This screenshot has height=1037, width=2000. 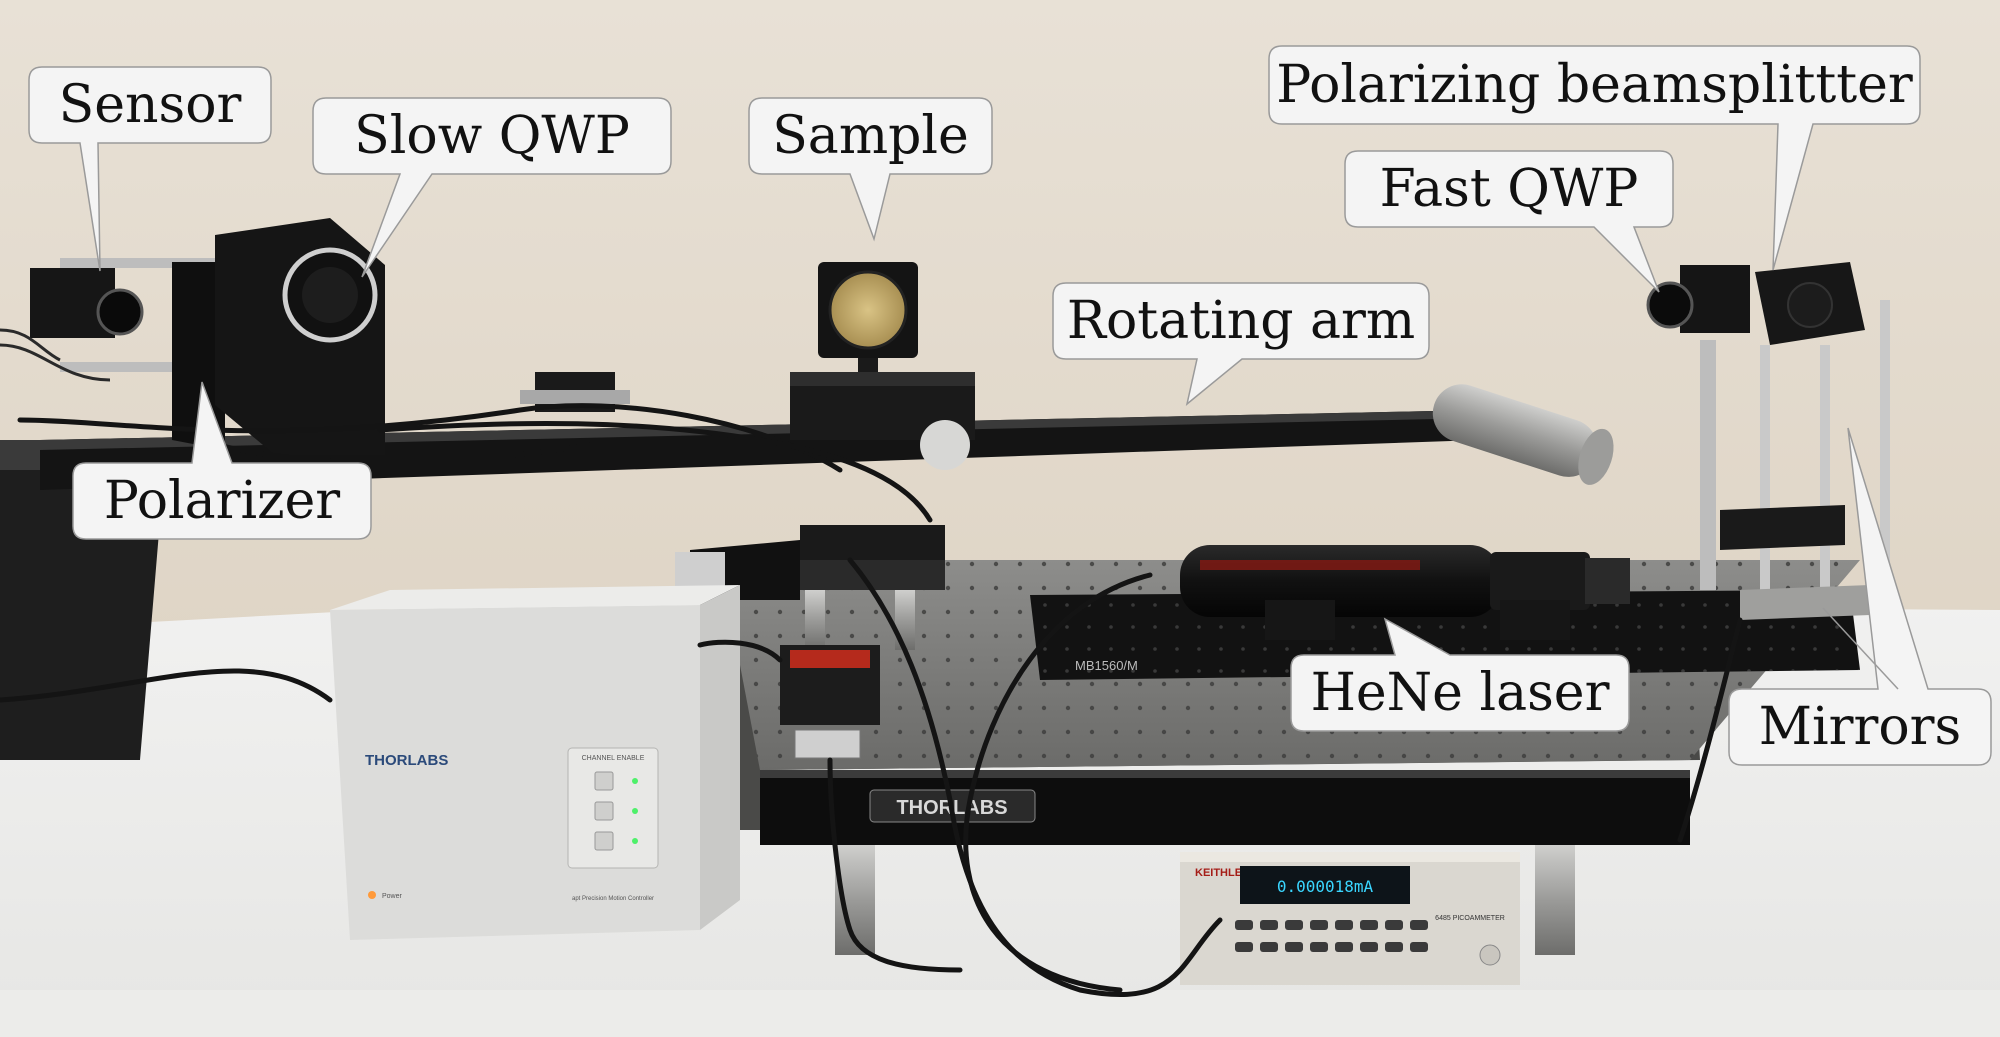 What do you see at coordinates (1460, 693) in the screenshot?
I see `callout-hene-laser-text: HeNe laser` at bounding box center [1460, 693].